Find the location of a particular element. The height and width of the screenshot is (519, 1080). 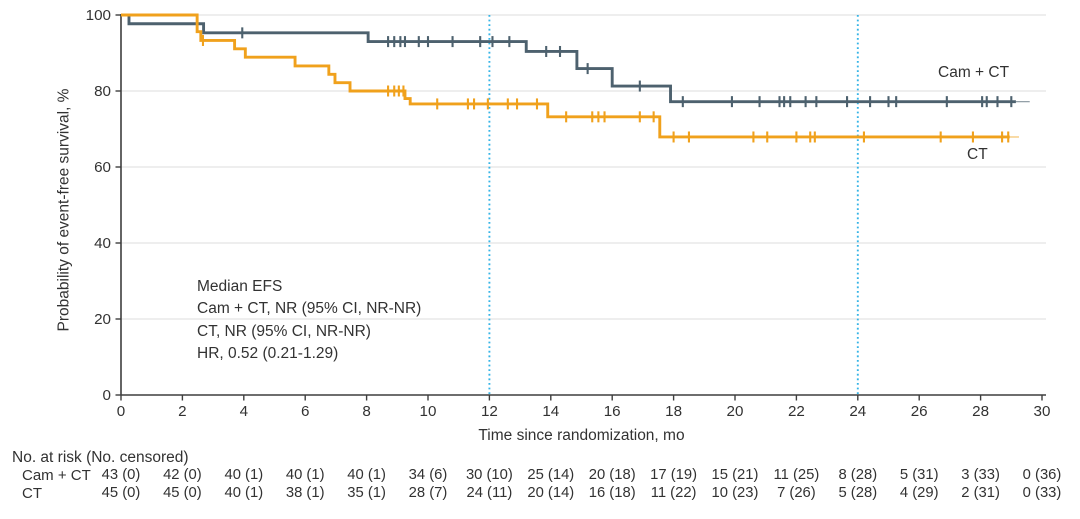

x-tick-label: 14 is located at coordinates (550, 411).